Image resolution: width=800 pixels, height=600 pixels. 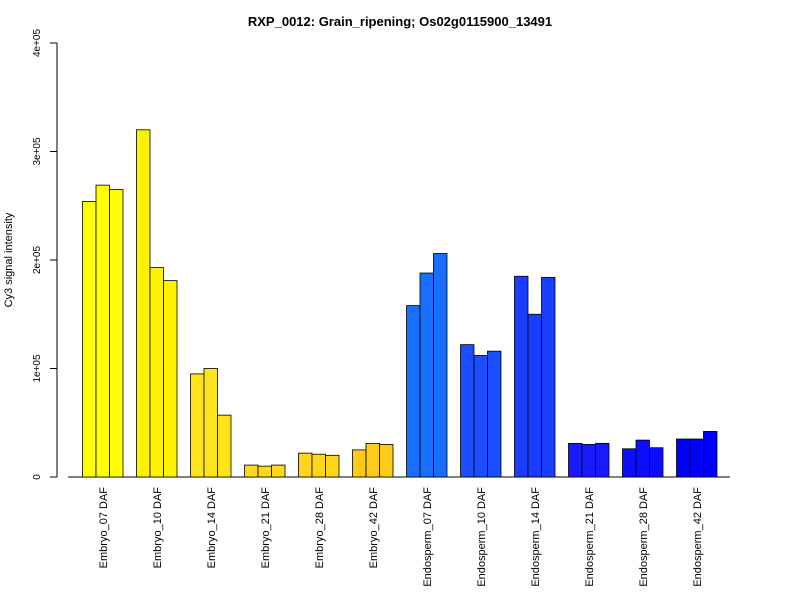 I want to click on x-category-label: Endosperm_10 DAF, so click(x=482, y=537).